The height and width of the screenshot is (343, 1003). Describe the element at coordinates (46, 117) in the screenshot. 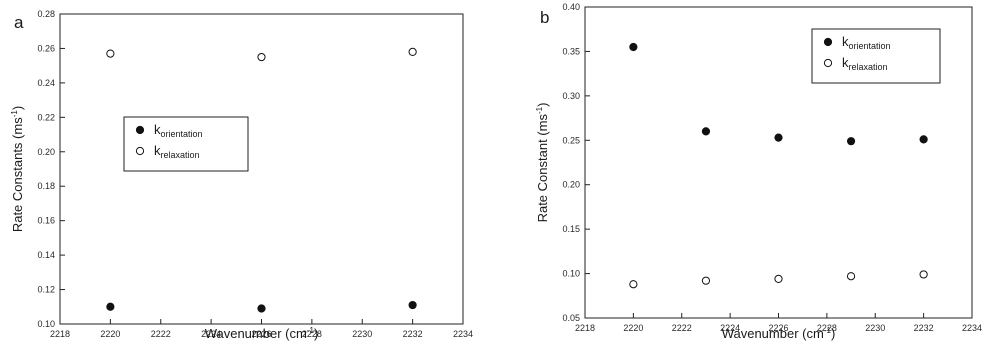

I see `y-tick-label: 0.22` at that location.